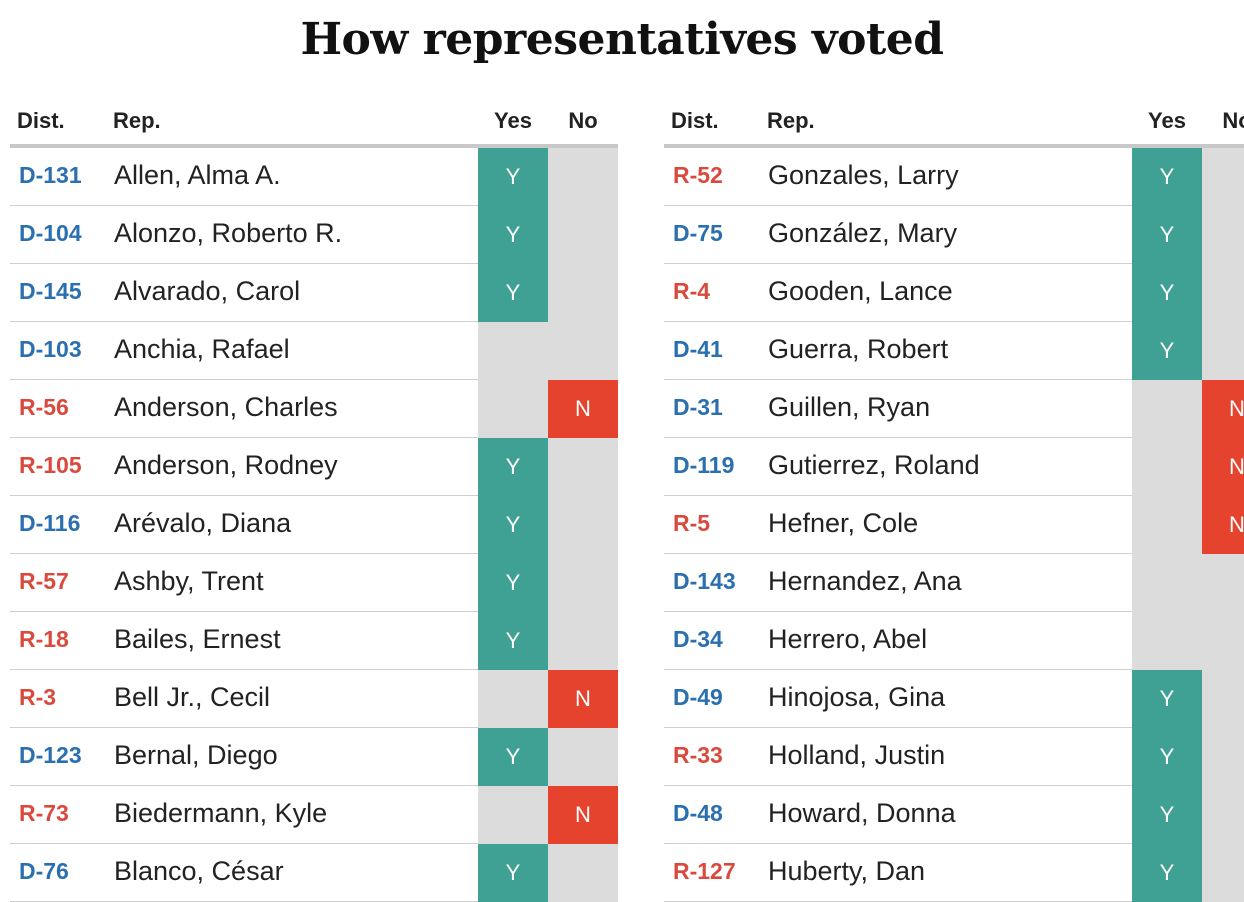 This screenshot has width=1244, height=902. Describe the element at coordinates (50, 755) in the screenshot. I see `district-label: D-123` at that location.